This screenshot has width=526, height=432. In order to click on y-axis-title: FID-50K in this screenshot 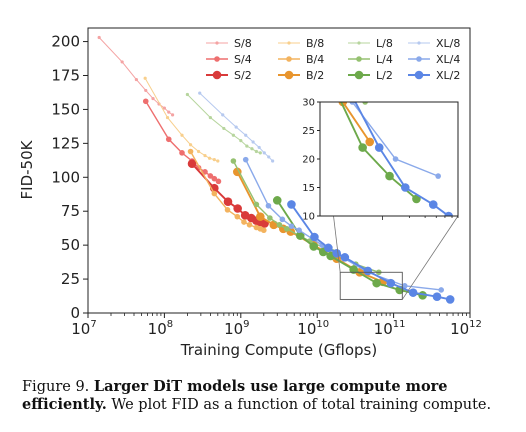, I will do `click(27, 169)`.